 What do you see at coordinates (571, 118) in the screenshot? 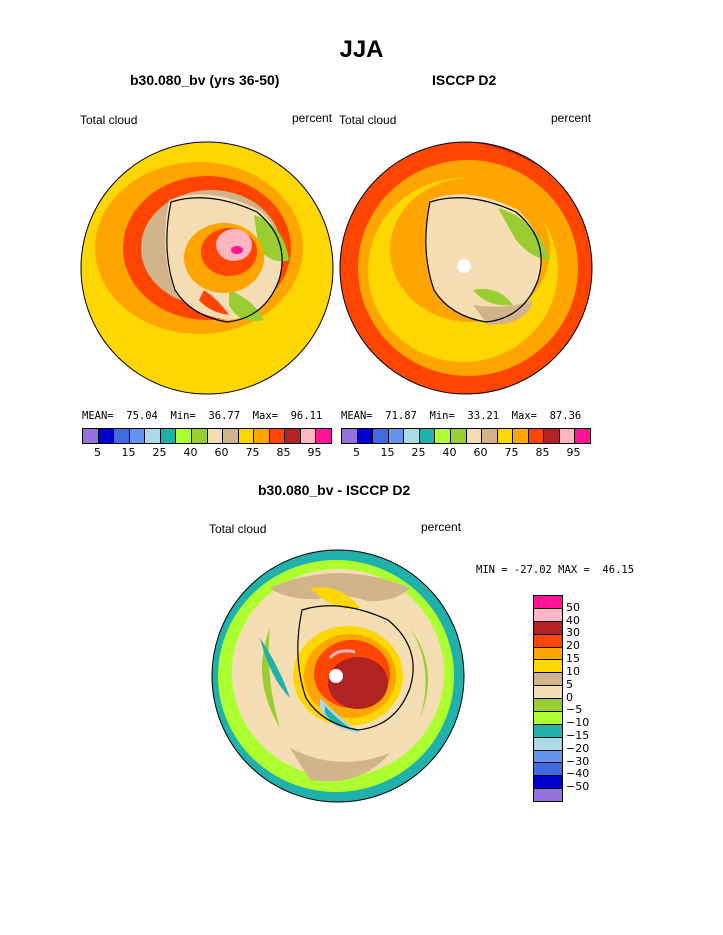
I see `panel-2-units-label: percent` at bounding box center [571, 118].